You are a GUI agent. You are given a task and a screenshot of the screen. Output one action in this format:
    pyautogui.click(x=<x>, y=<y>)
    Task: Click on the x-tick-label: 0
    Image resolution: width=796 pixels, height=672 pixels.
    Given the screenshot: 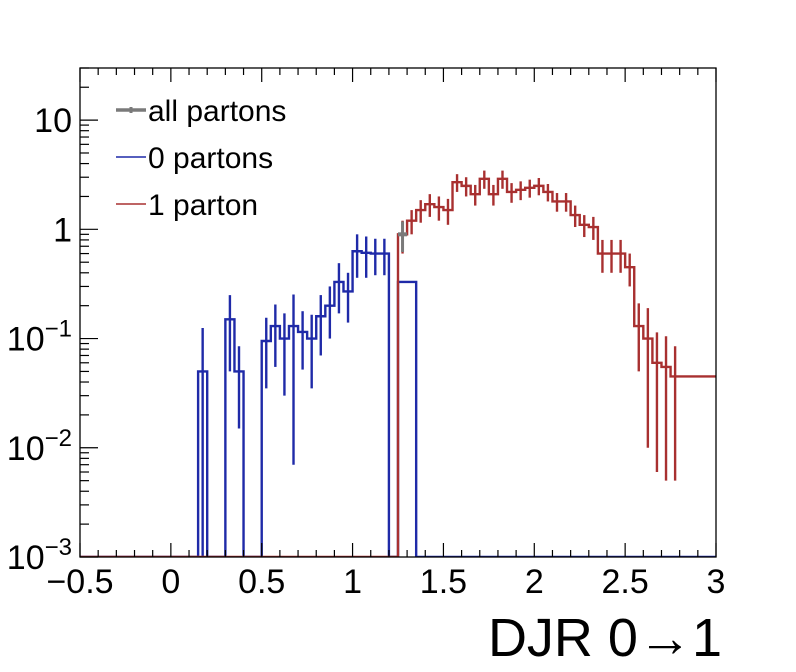 What is the action you would take?
    pyautogui.click(x=170, y=582)
    